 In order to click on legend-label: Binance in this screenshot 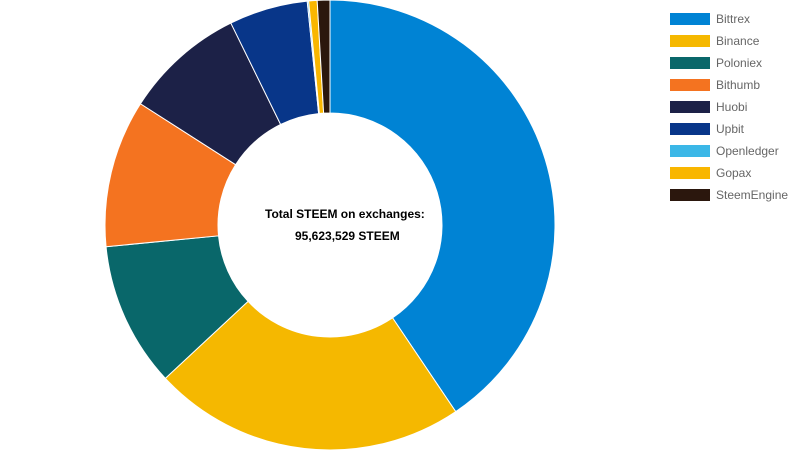, I will do `click(738, 41)`.